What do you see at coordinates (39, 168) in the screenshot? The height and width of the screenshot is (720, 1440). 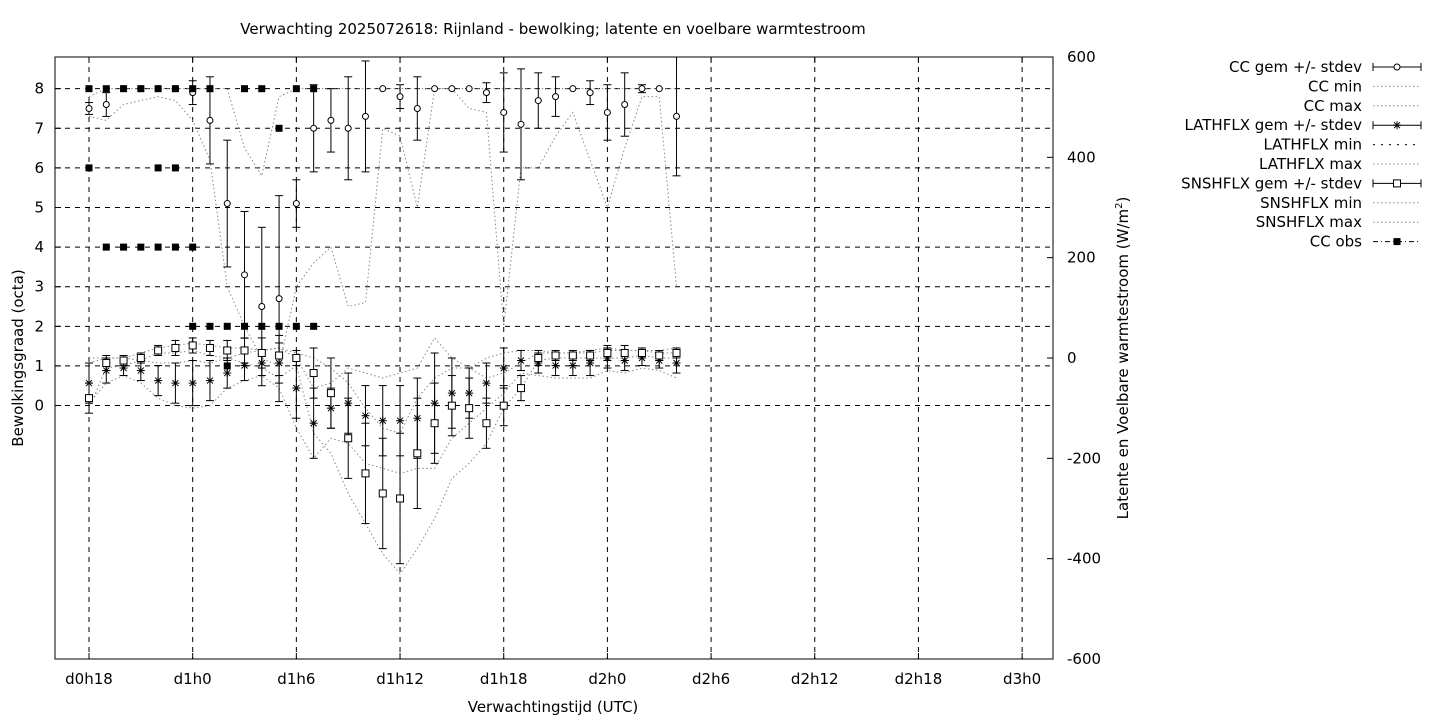 I see `y-tick-label: 6` at bounding box center [39, 168].